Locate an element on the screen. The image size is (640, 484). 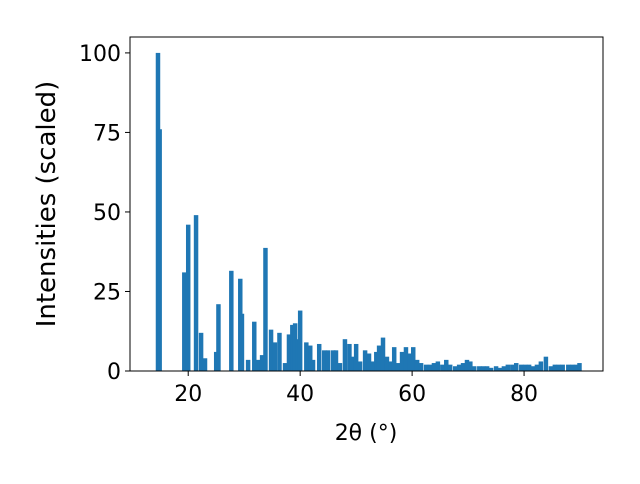
x-tick-label: 60 is located at coordinates (412, 394).